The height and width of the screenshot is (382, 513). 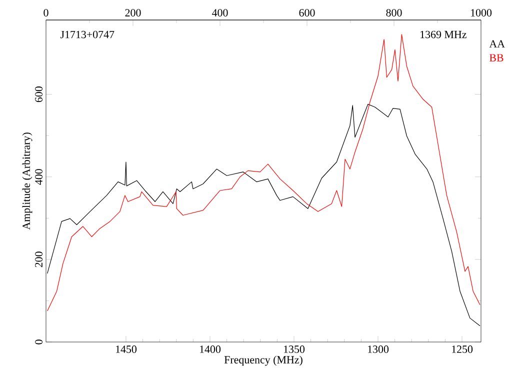 What do you see at coordinates (210, 349) in the screenshot?
I see `x-tick-label: 1400` at bounding box center [210, 349].